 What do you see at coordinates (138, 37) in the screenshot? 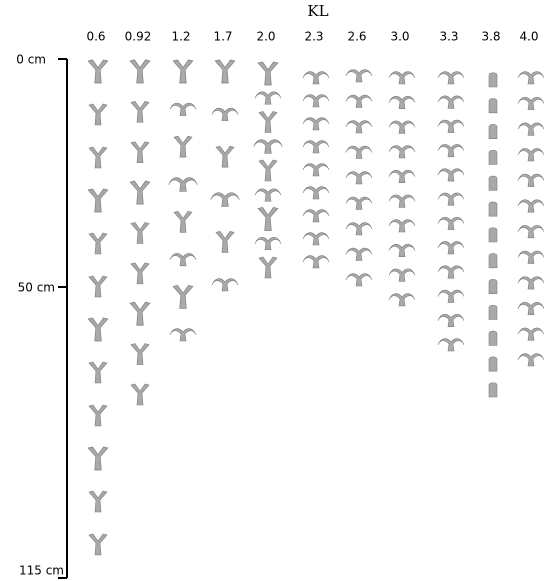
I see `column-label: 0.92` at bounding box center [138, 37].